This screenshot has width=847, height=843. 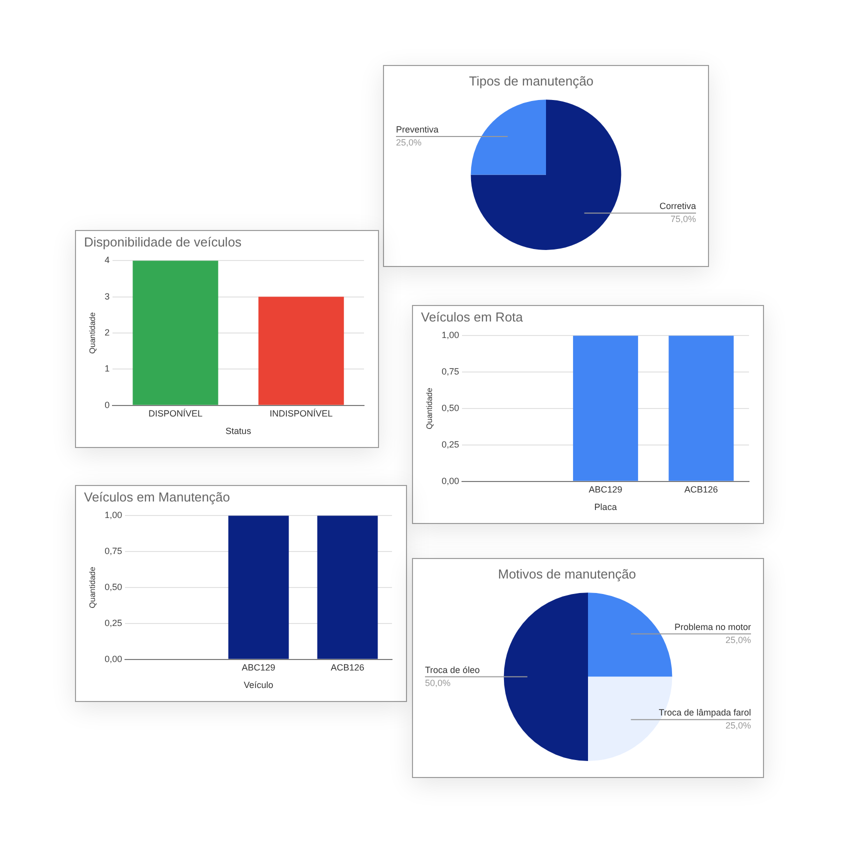 What do you see at coordinates (605, 507) in the screenshot?
I see `x-axis-title: Placa` at bounding box center [605, 507].